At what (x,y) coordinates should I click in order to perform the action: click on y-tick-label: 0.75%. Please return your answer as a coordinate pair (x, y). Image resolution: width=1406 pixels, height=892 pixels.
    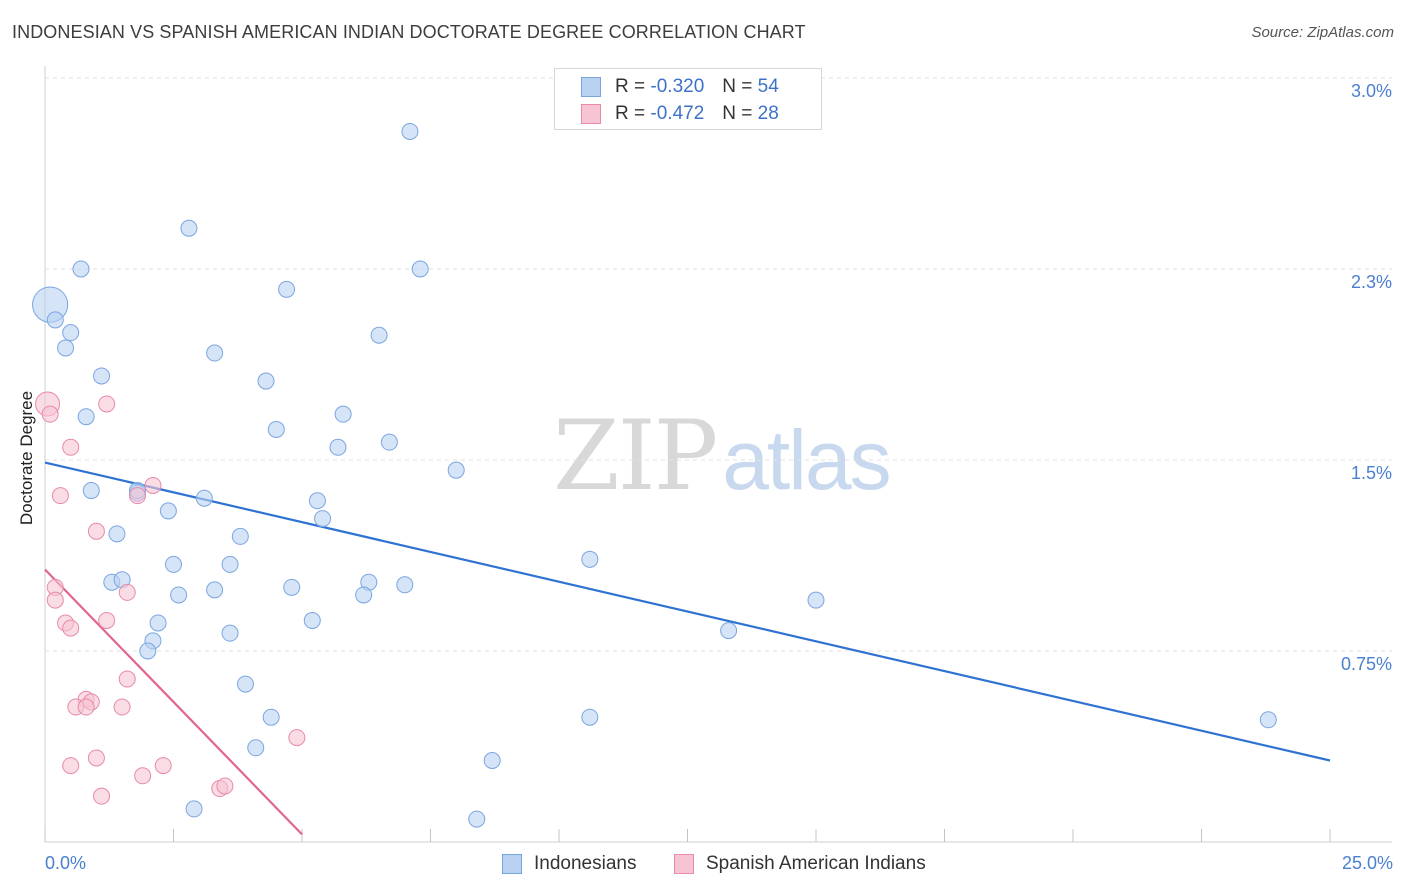
    Looking at the image, I should click on (1366, 664).